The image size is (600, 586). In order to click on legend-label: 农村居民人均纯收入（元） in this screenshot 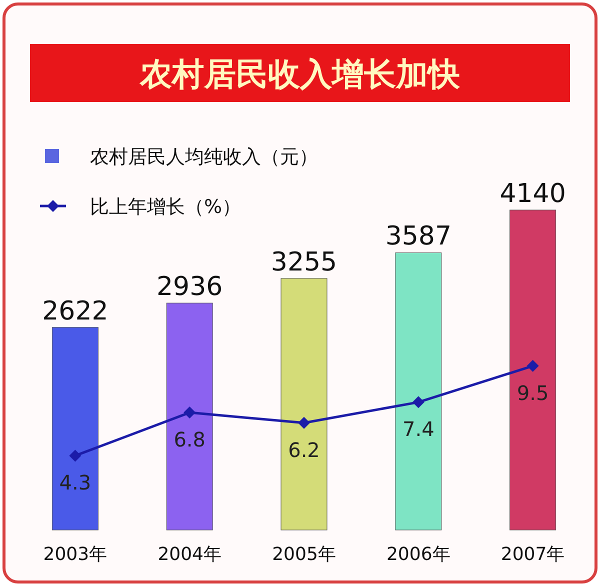, I will do `click(204, 157)`.